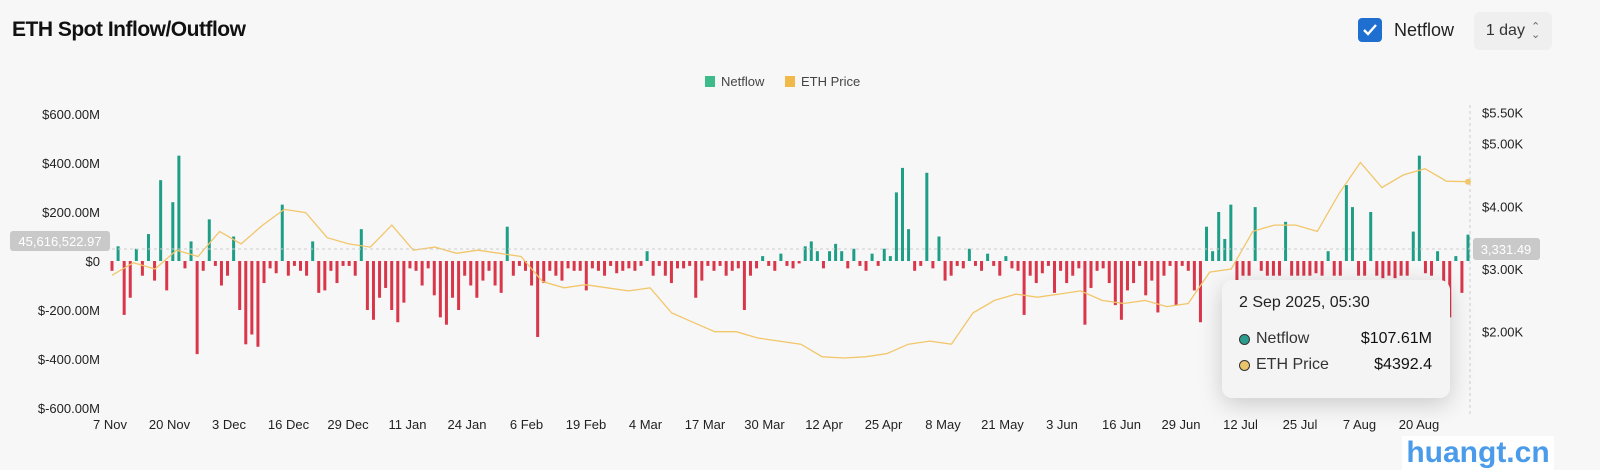  What do you see at coordinates (1419, 424) in the screenshot?
I see `x-tick-label: 20 Aug` at bounding box center [1419, 424].